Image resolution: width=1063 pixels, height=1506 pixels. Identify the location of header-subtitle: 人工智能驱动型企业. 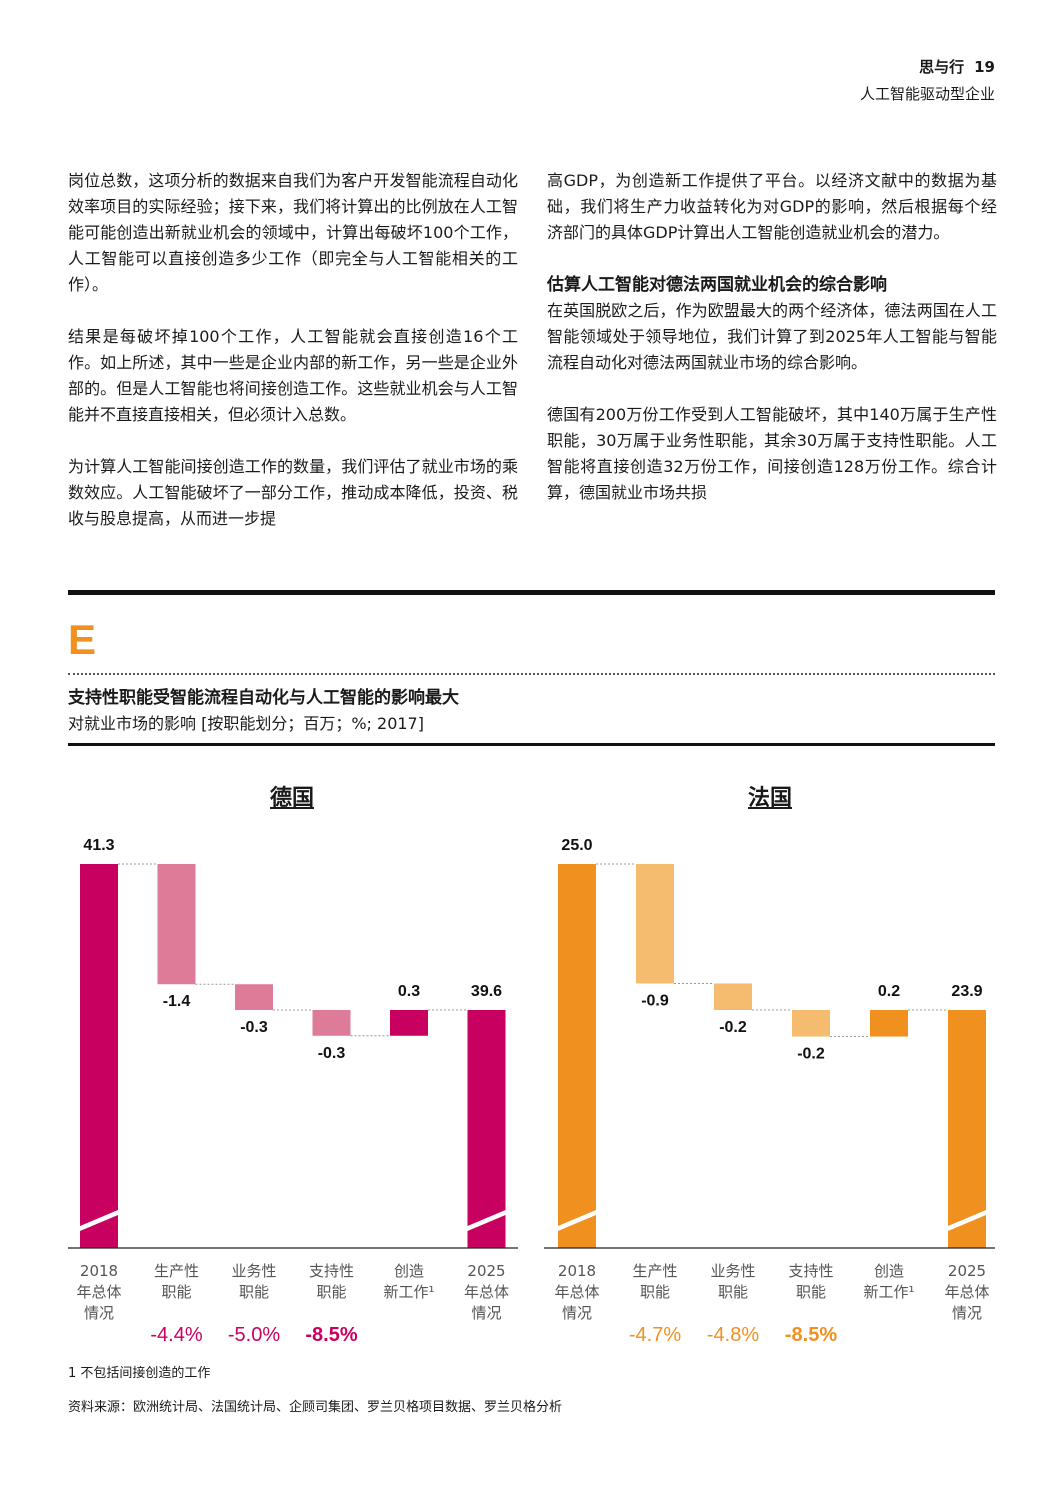
(927, 94).